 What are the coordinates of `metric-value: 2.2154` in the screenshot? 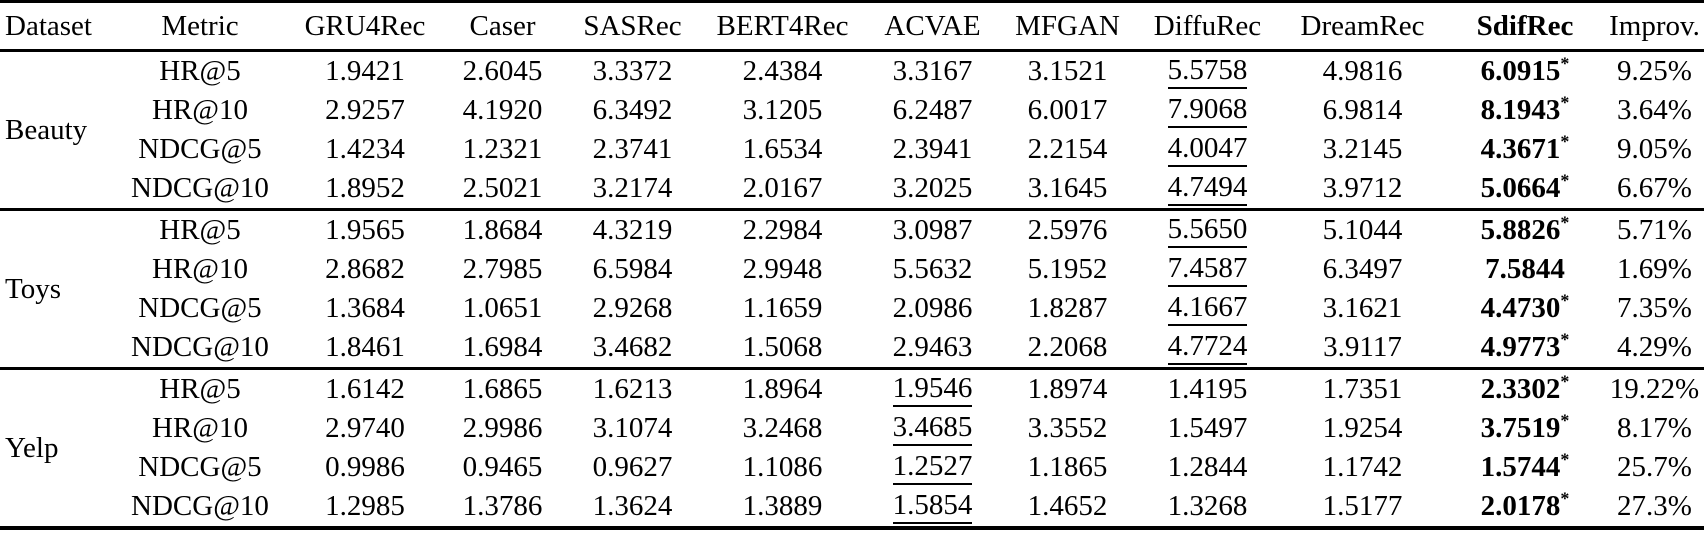 It's located at (1067, 149).